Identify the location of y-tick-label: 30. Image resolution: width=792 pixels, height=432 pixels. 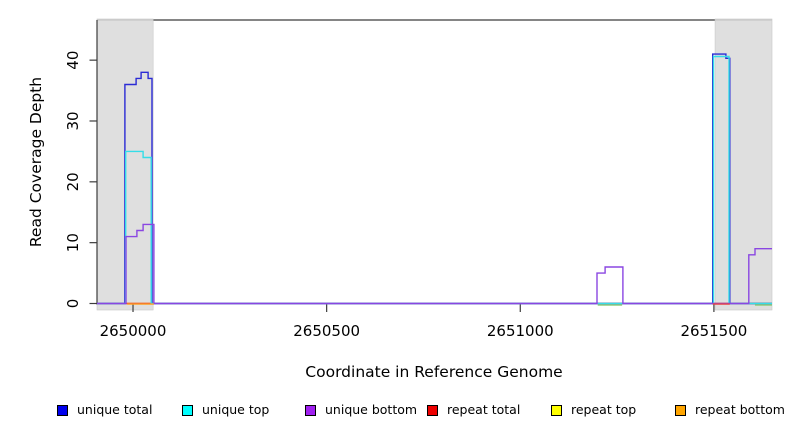
(73, 120).